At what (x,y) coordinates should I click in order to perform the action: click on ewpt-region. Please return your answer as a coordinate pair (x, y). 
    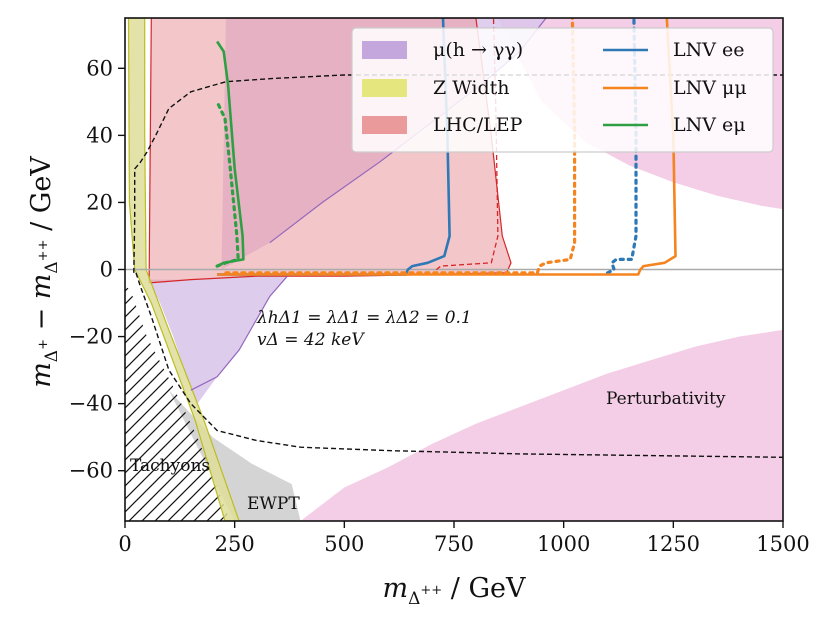
    Looking at the image, I should click on (234, 455).